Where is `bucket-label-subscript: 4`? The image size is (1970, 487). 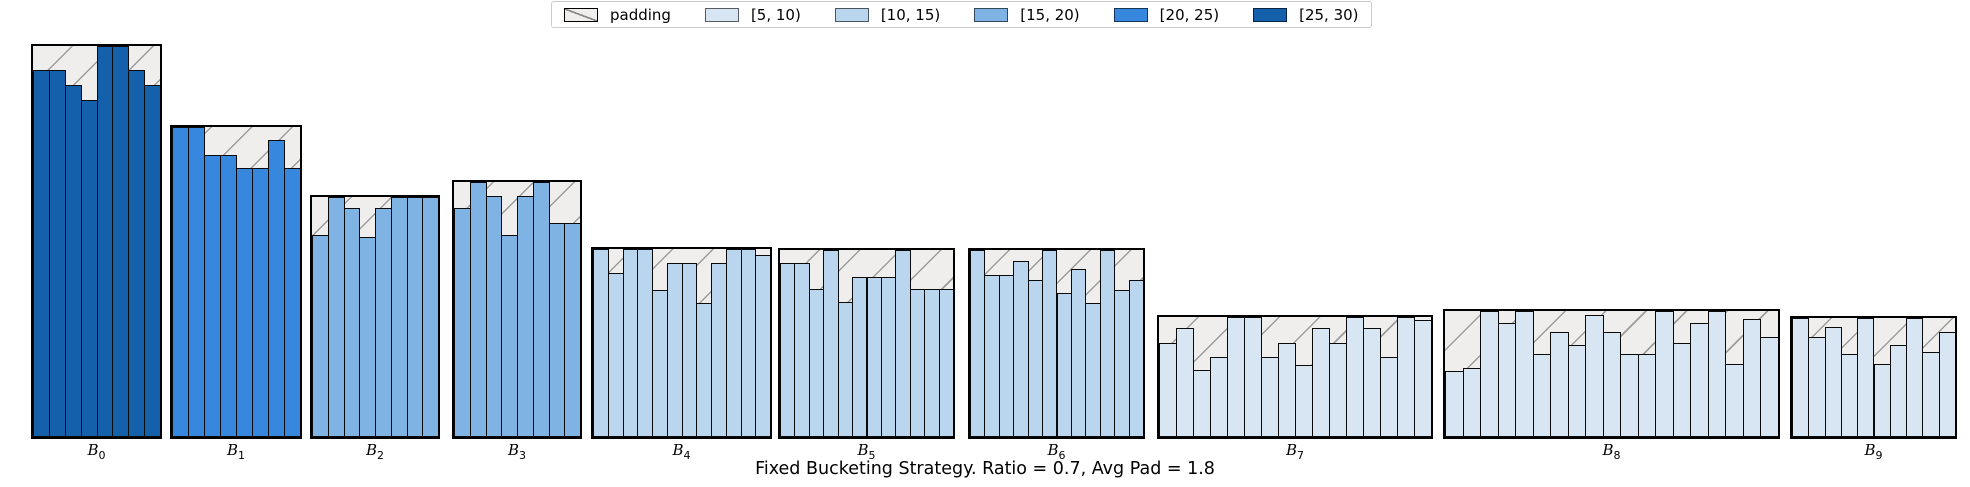
bucket-label-subscript: 4 is located at coordinates (687, 455).